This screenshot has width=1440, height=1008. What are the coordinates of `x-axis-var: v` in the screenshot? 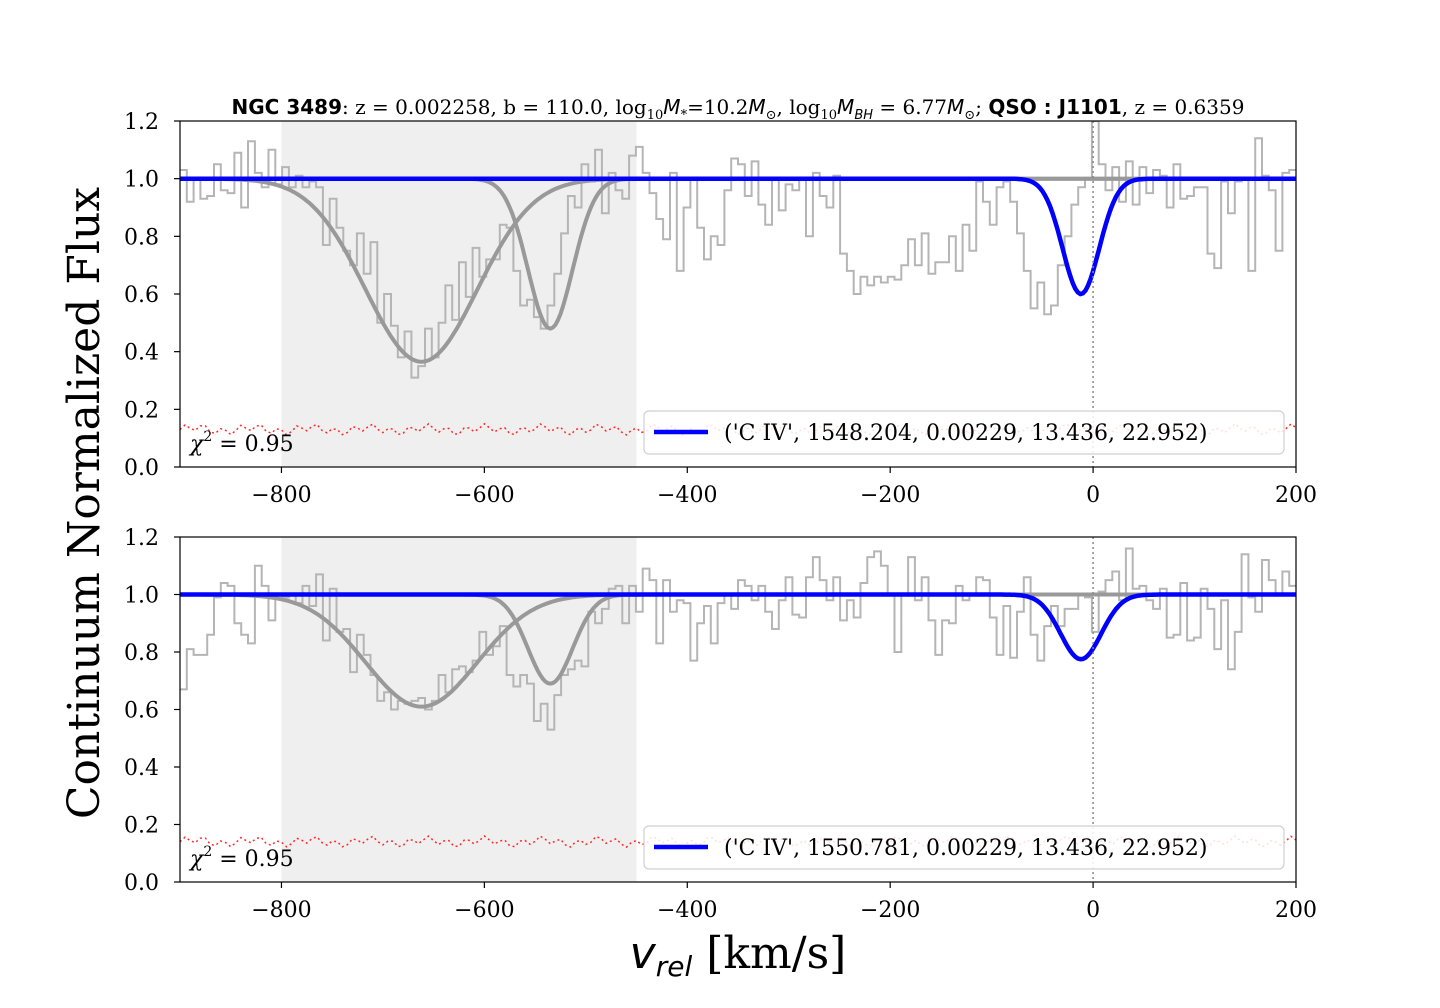 It's located at (643, 953).